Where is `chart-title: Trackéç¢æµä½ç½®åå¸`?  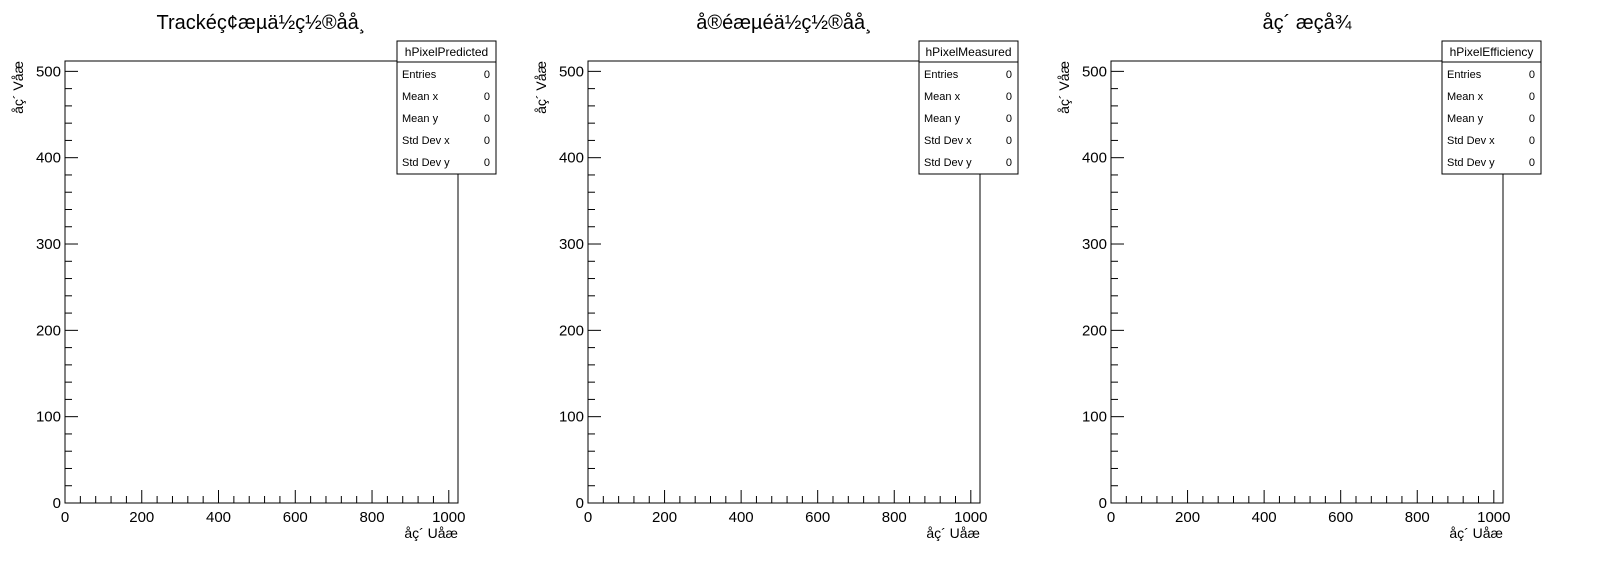
chart-title: Trackéç¢æµä½ç½®åå¸ is located at coordinates (261, 23).